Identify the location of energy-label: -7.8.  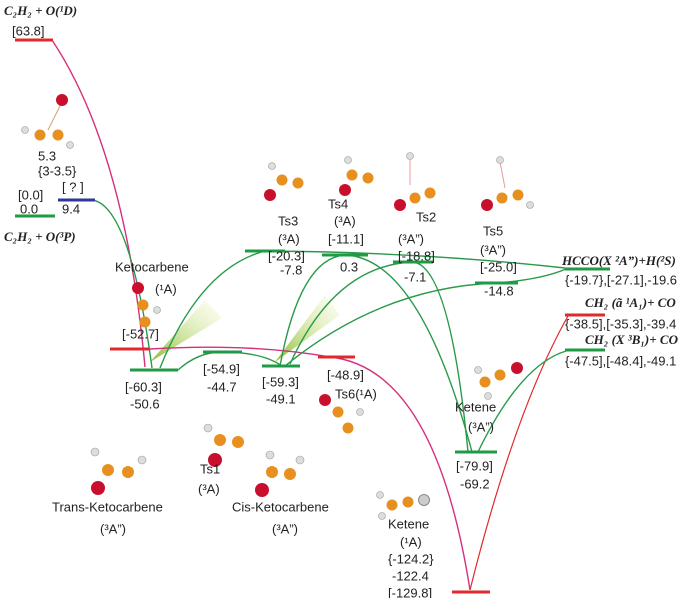
(291, 269).